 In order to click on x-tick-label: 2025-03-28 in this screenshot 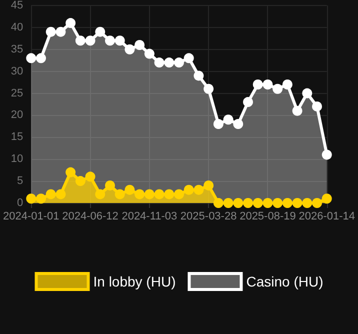, I will do `click(208, 216)`.